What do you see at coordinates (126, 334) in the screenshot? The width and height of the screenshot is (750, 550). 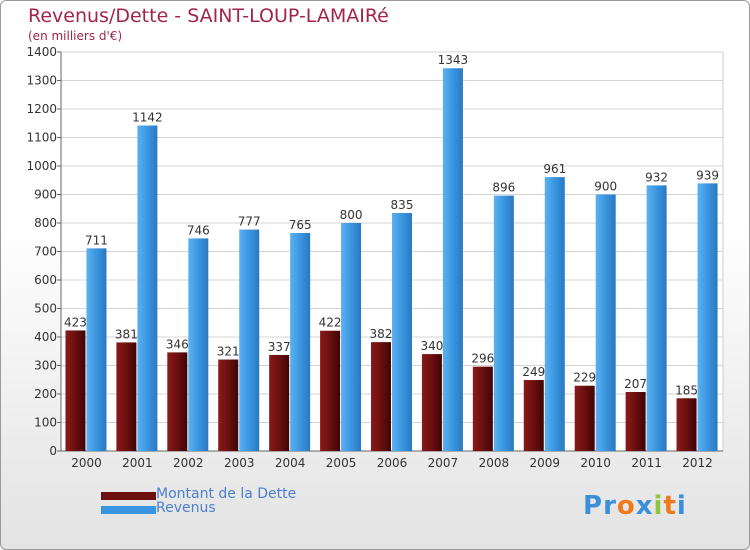 I see `data-label-dette: 381` at bounding box center [126, 334].